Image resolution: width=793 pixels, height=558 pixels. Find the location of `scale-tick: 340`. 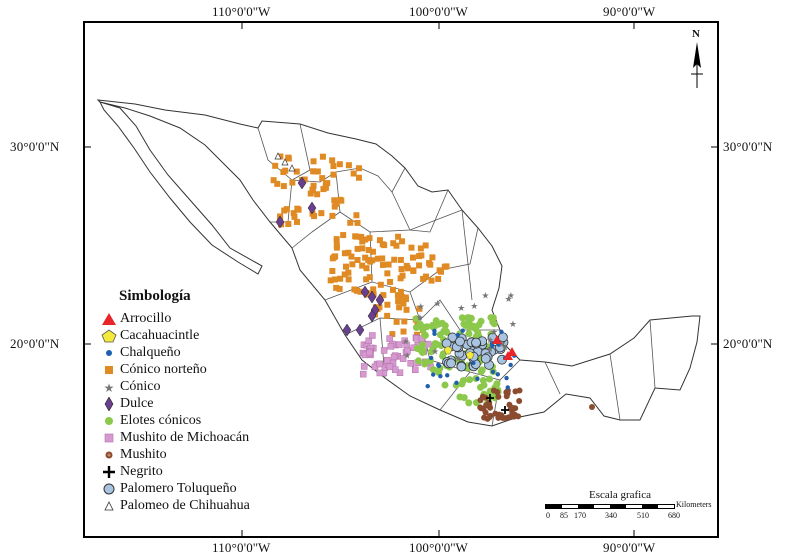

scale-tick: 340 is located at coordinates (611, 515).